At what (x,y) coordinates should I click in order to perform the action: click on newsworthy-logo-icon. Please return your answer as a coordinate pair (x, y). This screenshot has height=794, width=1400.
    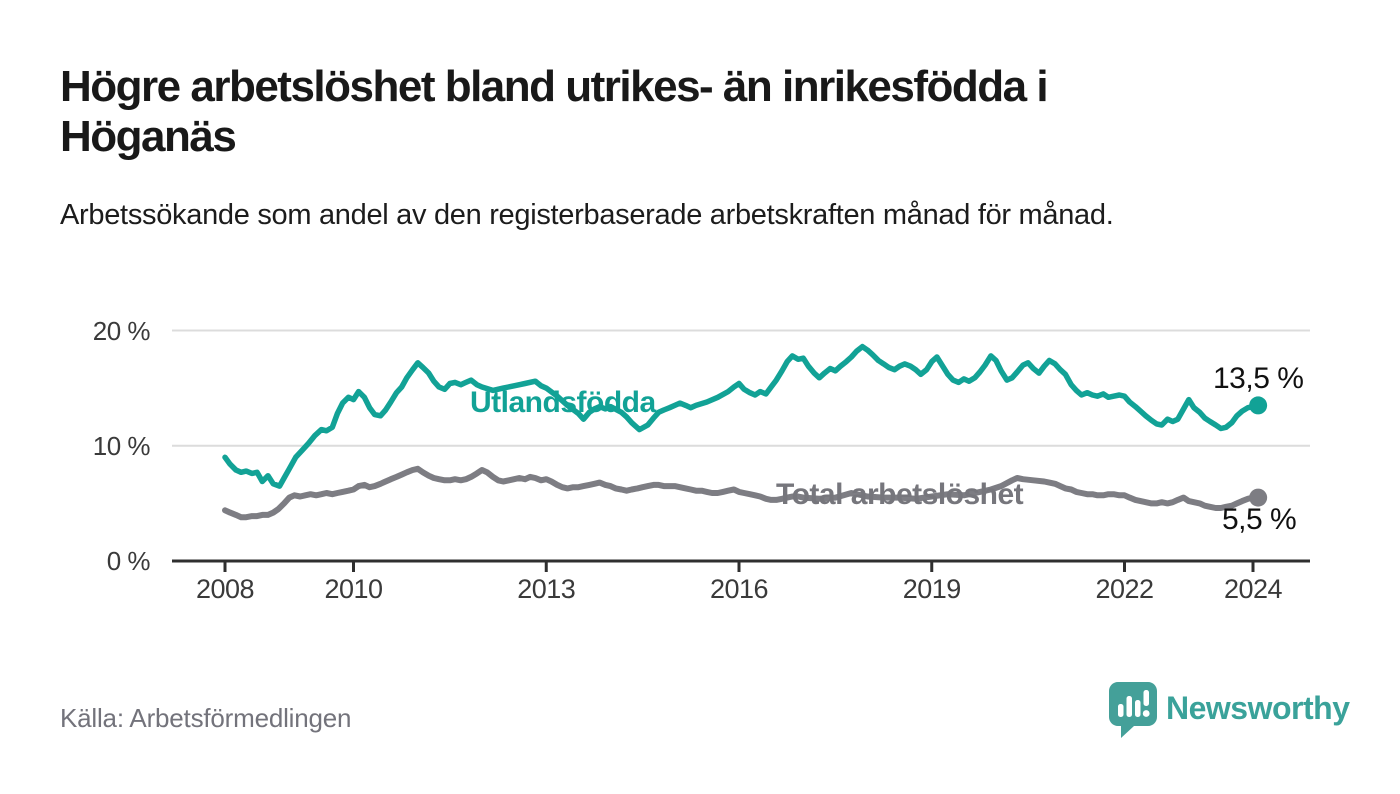
    Looking at the image, I should click on (1133, 710).